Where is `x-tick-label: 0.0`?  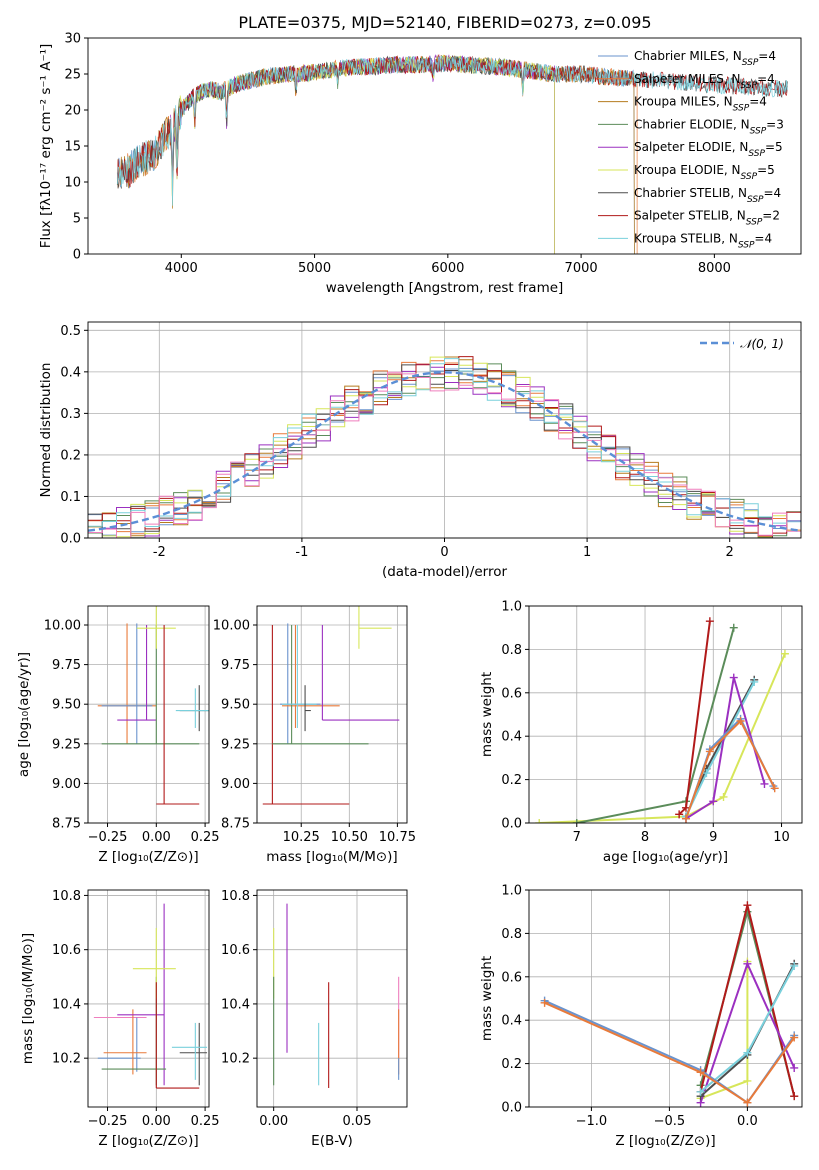 x-tick-label: 0.0 is located at coordinates (747, 1121).